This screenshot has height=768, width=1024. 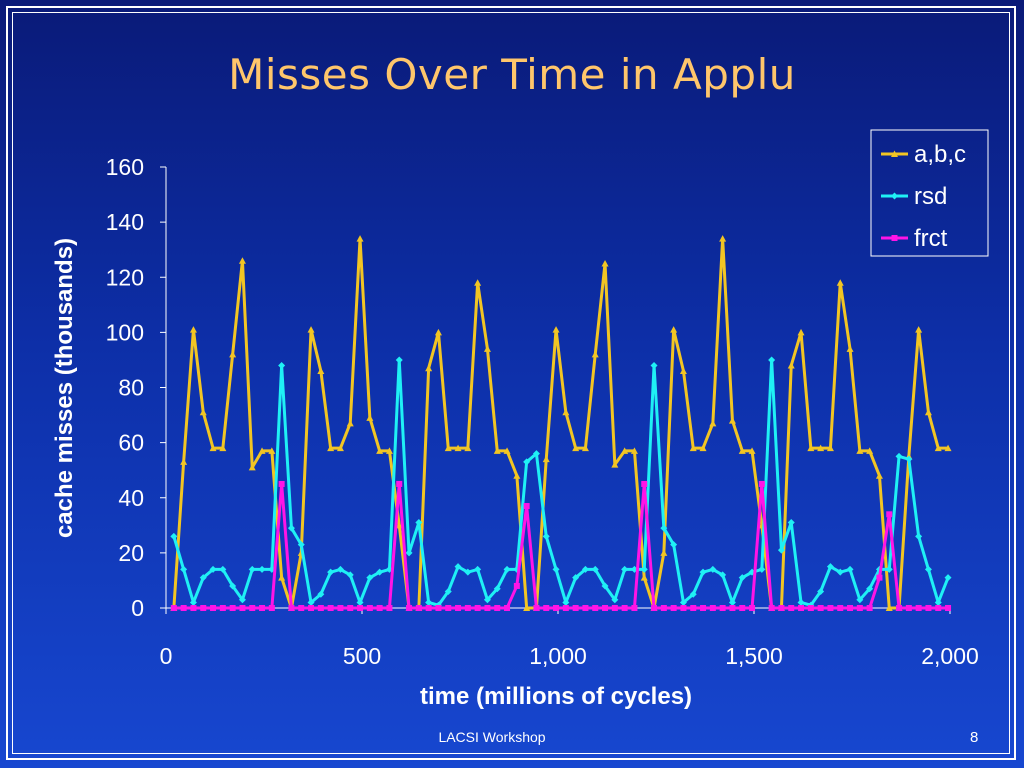 What do you see at coordinates (492, 737) in the screenshot?
I see `footer-text: LACSI Workshop` at bounding box center [492, 737].